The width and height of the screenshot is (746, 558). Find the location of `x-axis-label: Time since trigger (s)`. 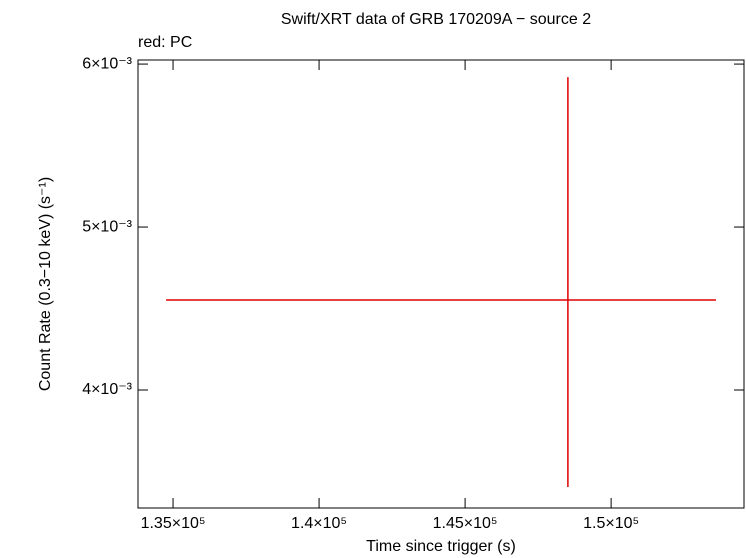

x-axis-label: Time since trigger (s) is located at coordinates (441, 546).